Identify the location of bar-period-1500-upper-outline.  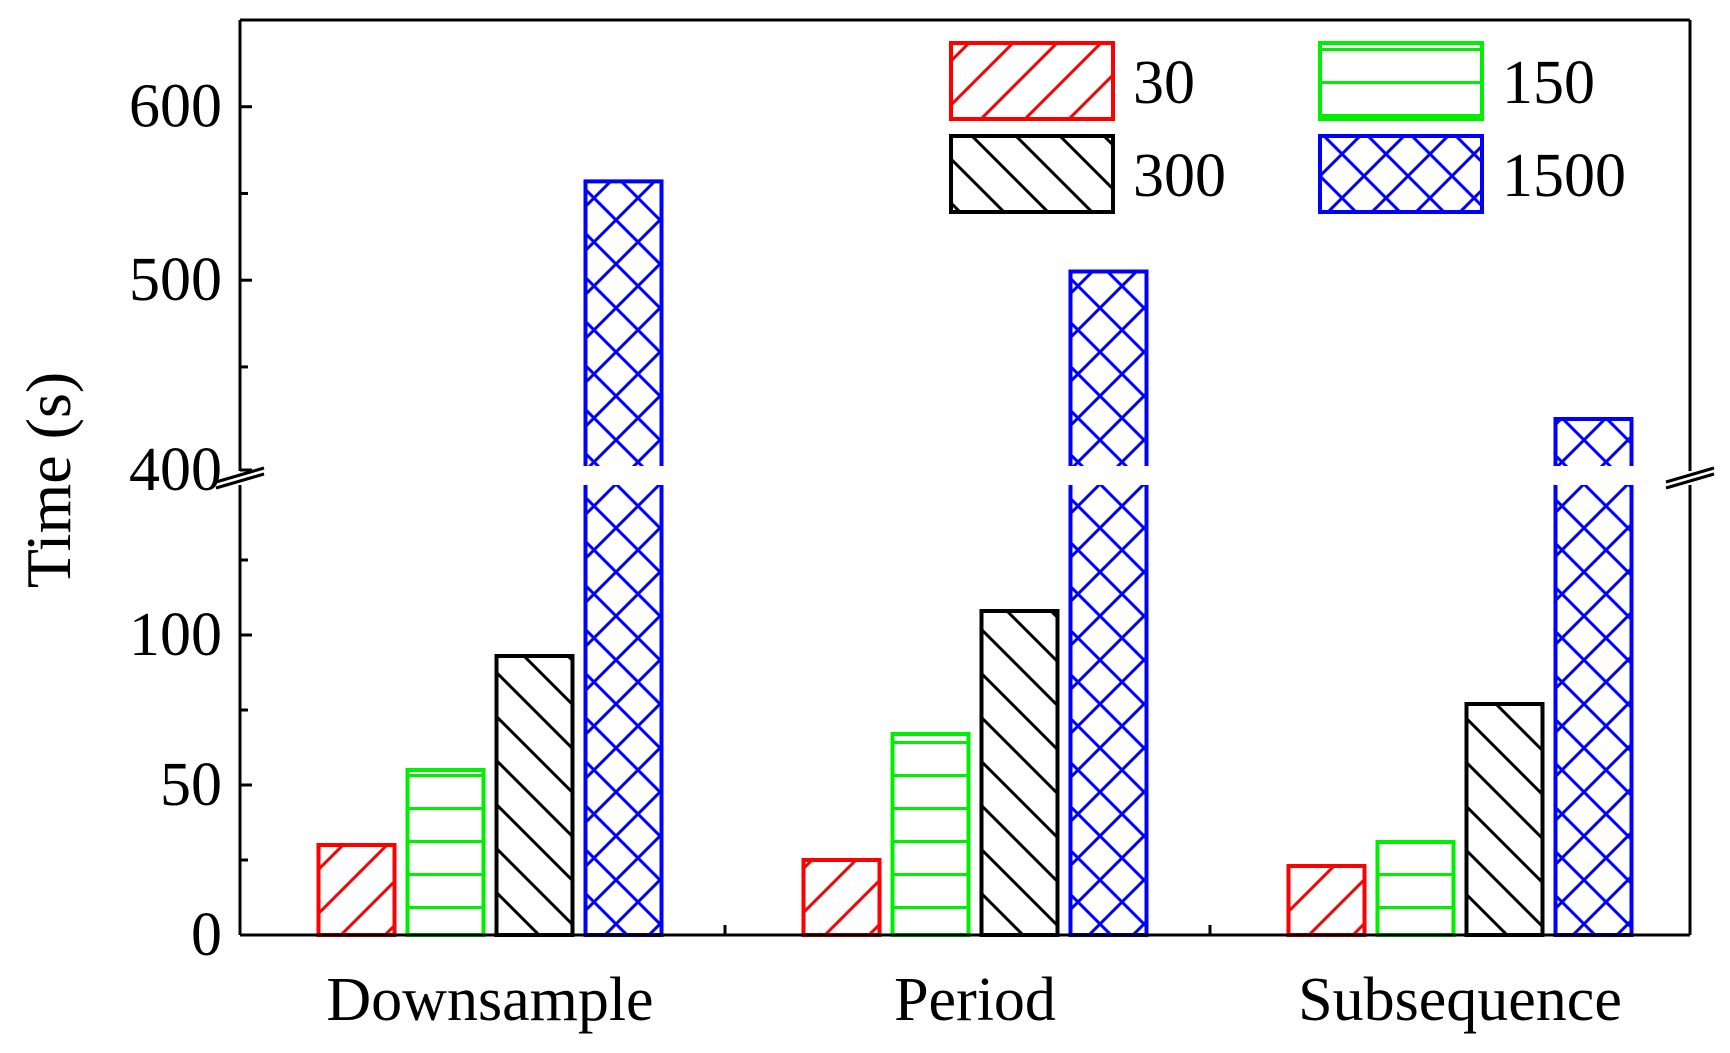
(1108, 367).